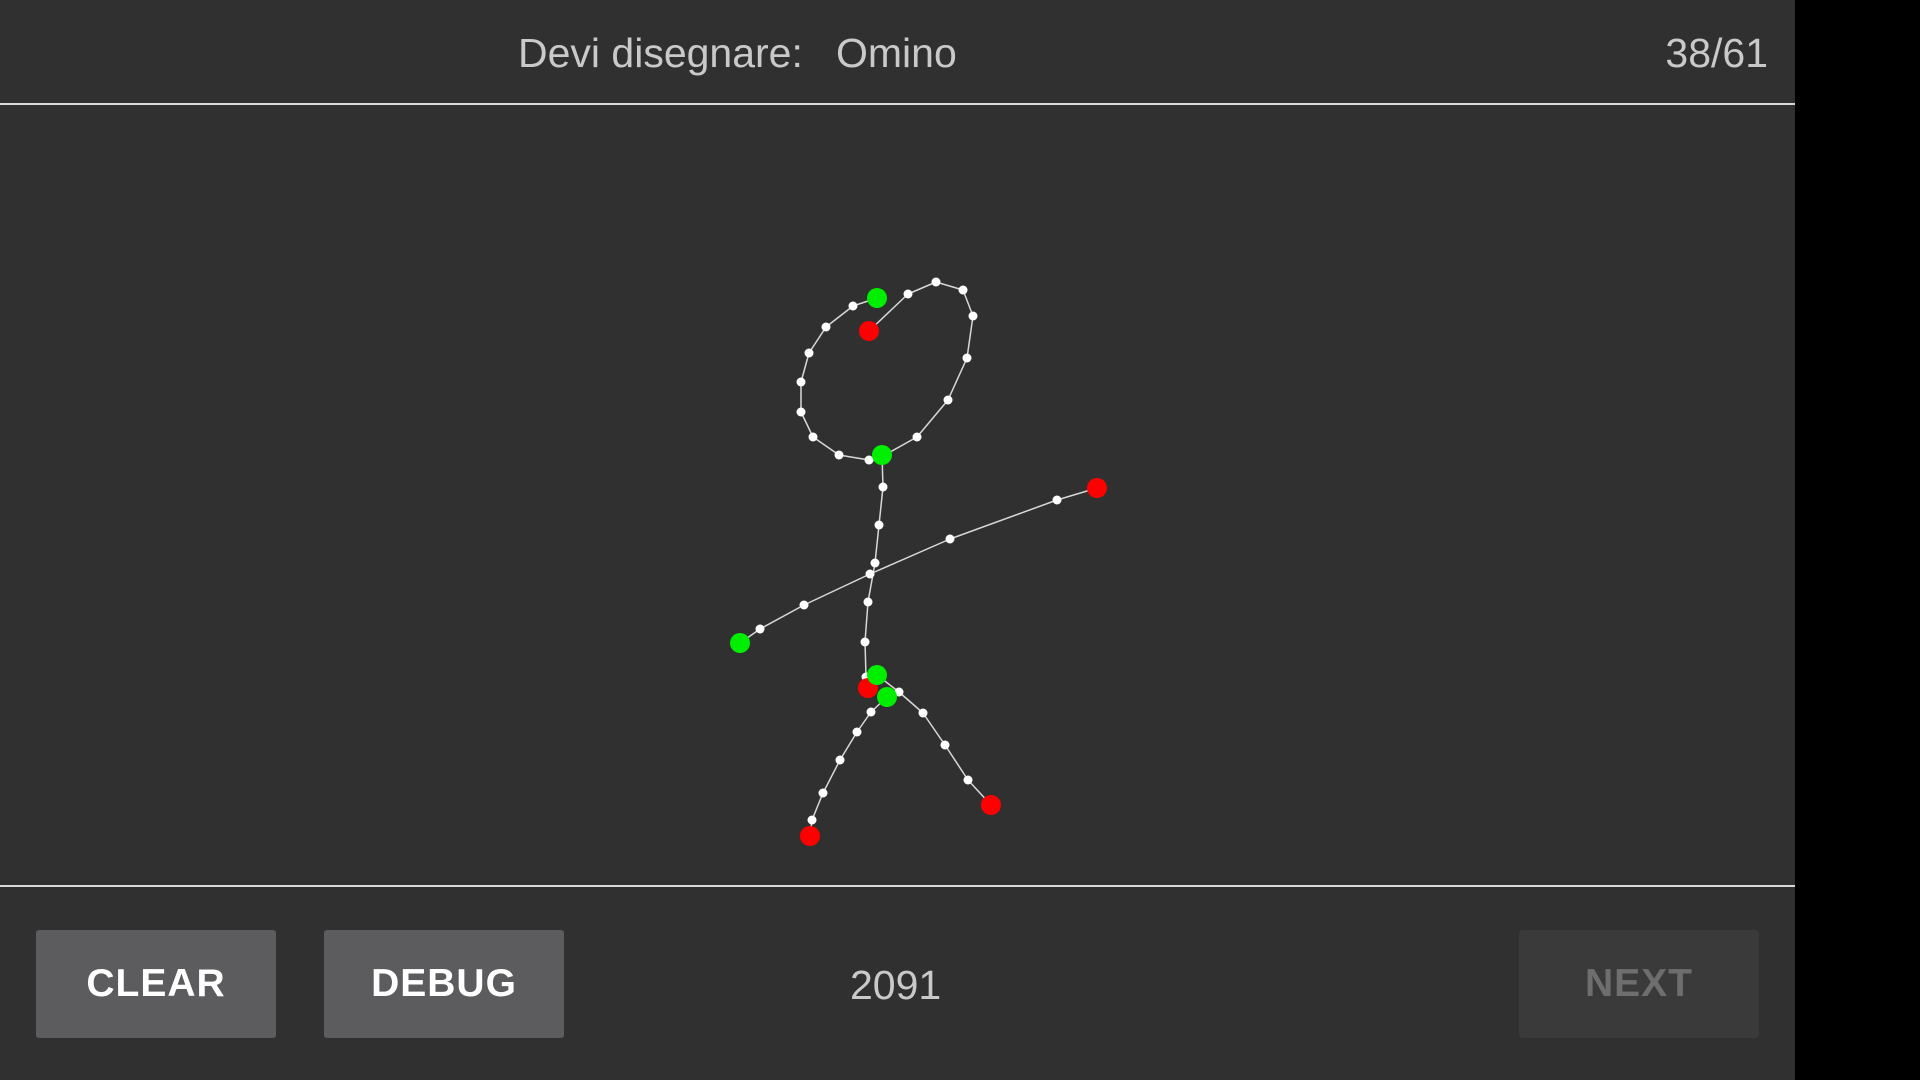  Describe the element at coordinates (444, 984) in the screenshot. I see `debug-button: DEBUG` at that location.